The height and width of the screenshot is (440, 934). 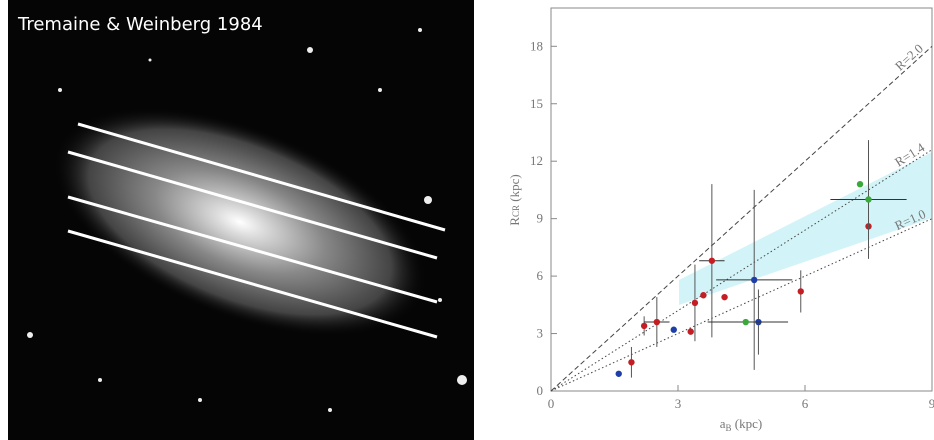 I want to click on y-tick-label: 6, so click(x=540, y=275).